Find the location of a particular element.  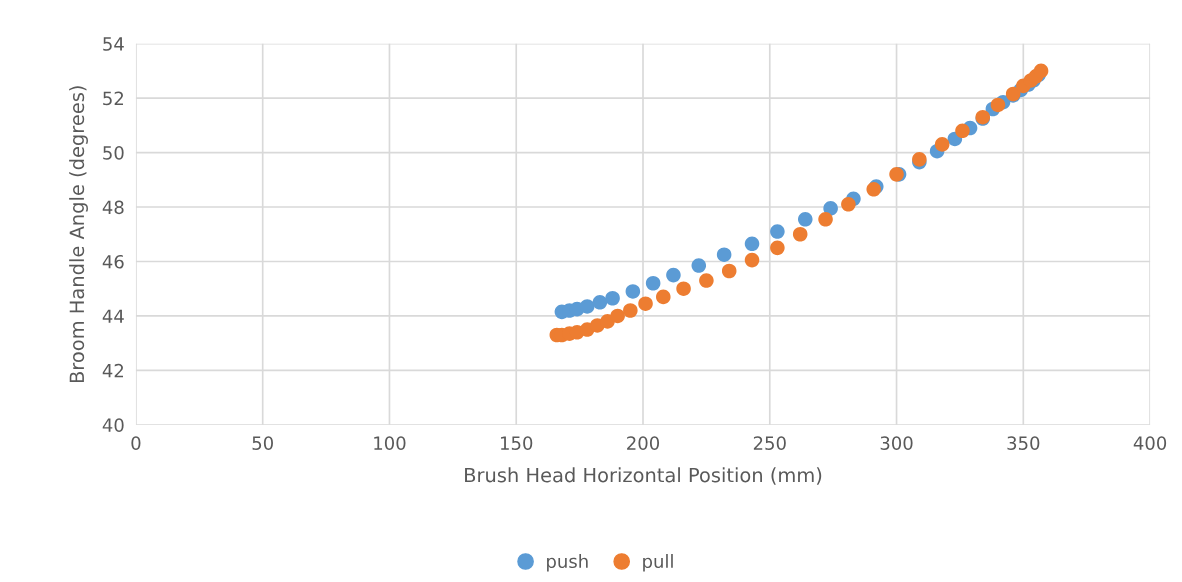

x-tick-label: 400 is located at coordinates (1150, 443).